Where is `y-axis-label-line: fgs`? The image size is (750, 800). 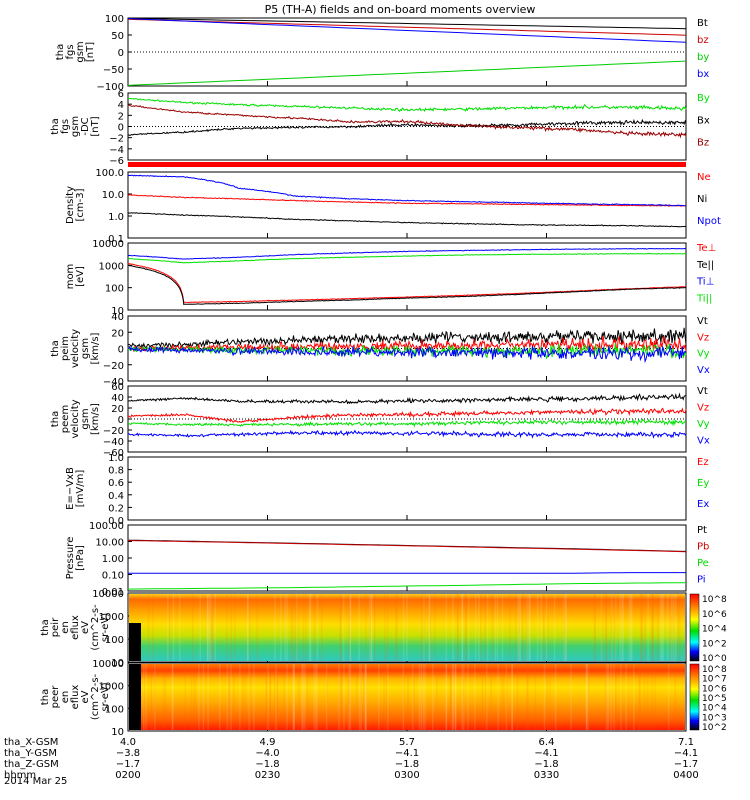
y-axis-label-line: fgs is located at coordinates (70, 51).